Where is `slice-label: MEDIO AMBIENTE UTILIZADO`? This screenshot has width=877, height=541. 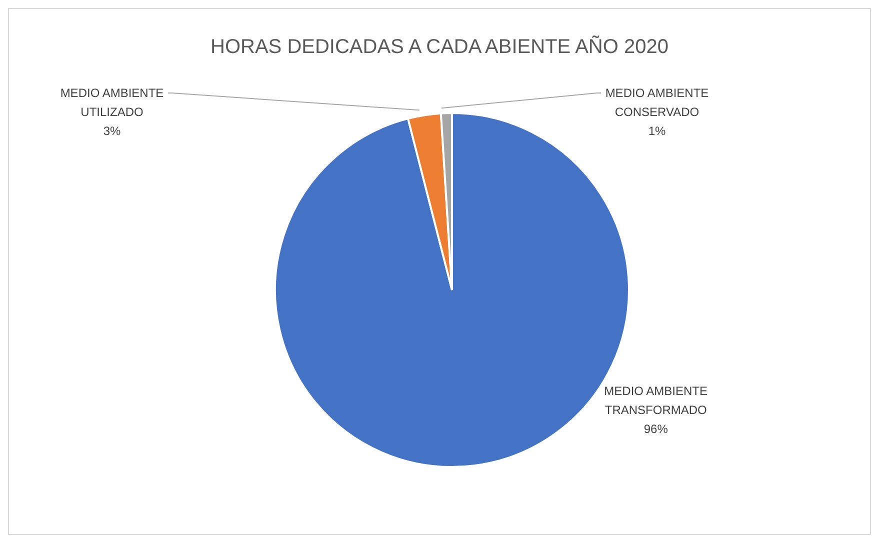
slice-label: MEDIO AMBIENTE UTILIZADO is located at coordinates (112, 102).